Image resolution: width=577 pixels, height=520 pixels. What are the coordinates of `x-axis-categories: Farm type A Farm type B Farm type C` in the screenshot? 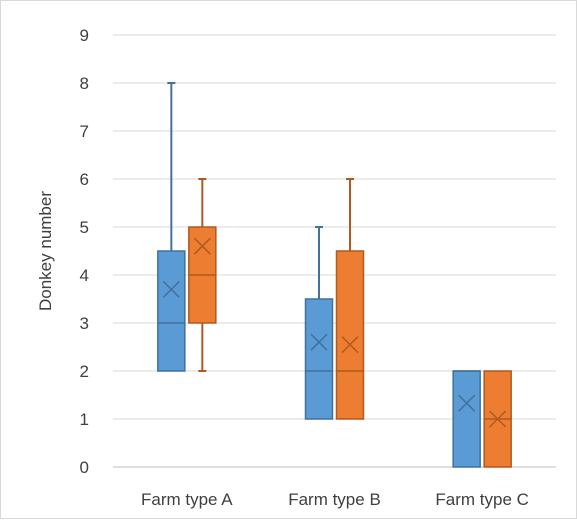 It's located at (335, 499).